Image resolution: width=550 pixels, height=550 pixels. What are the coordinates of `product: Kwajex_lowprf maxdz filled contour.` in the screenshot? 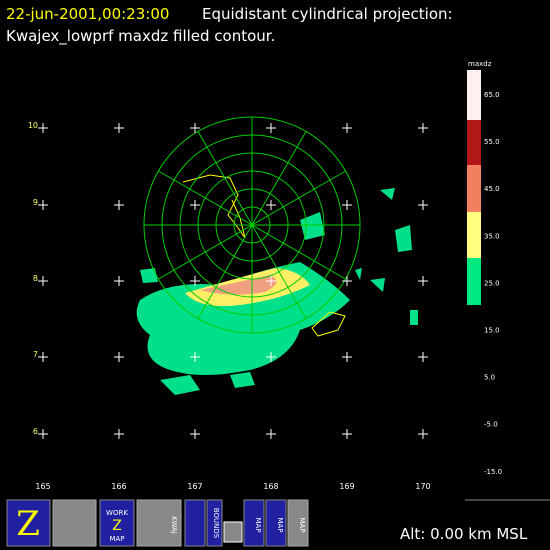 It's located at (140, 36).